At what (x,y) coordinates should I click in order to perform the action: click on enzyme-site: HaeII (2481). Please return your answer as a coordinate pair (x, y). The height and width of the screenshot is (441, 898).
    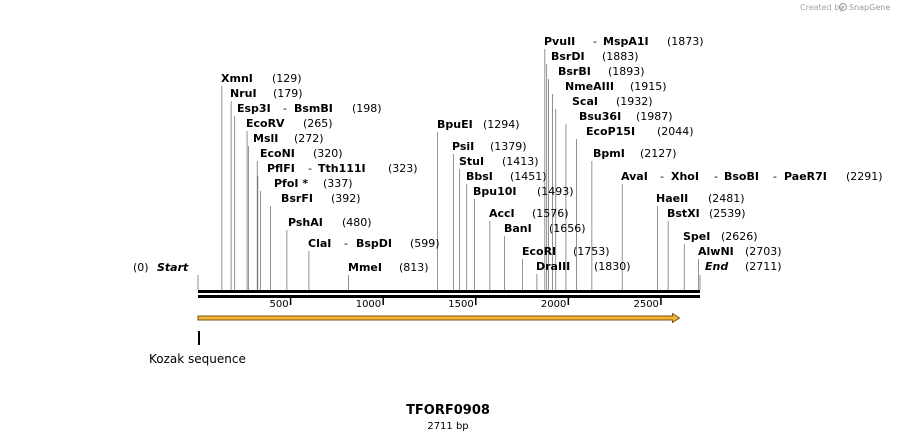
    Looking at the image, I should click on (700, 198).